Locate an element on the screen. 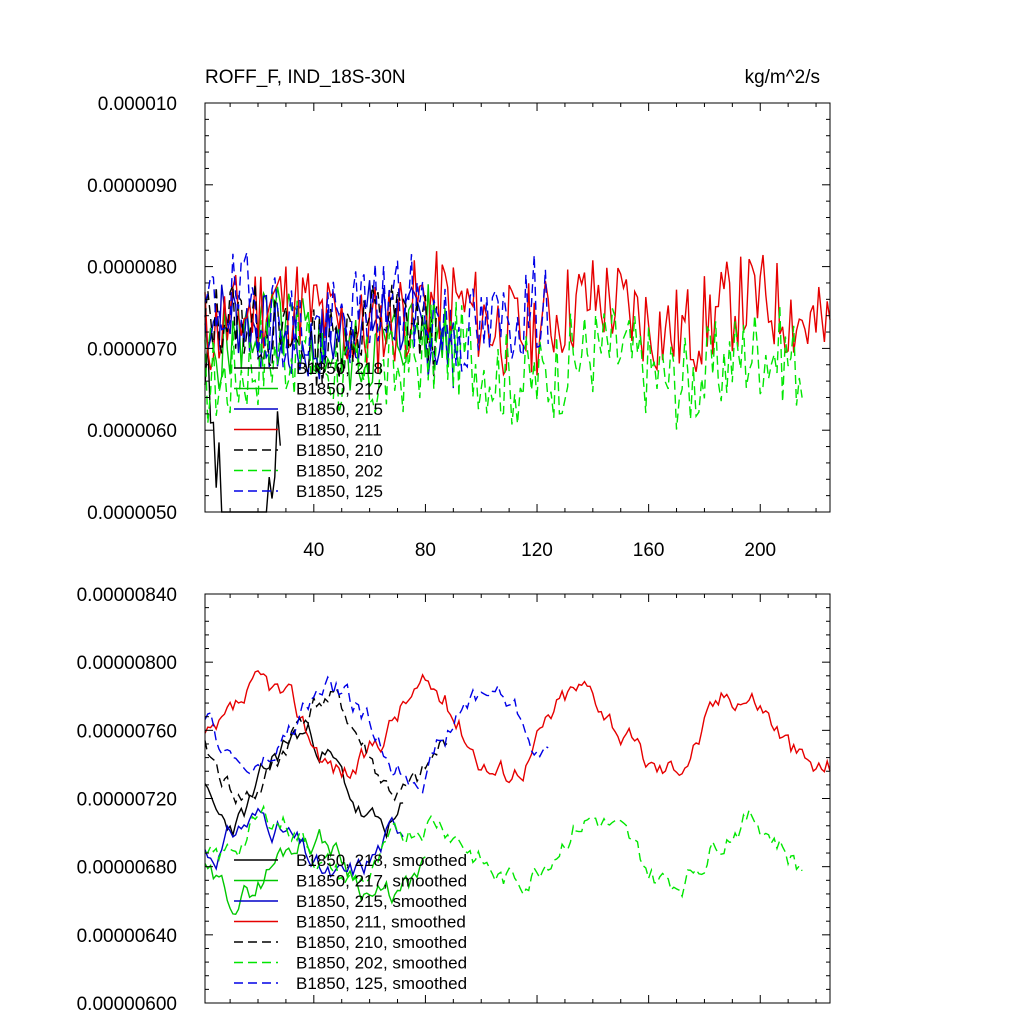 The height and width of the screenshot is (1024, 1024). units-label: kg/m^2/s is located at coordinates (782, 77).